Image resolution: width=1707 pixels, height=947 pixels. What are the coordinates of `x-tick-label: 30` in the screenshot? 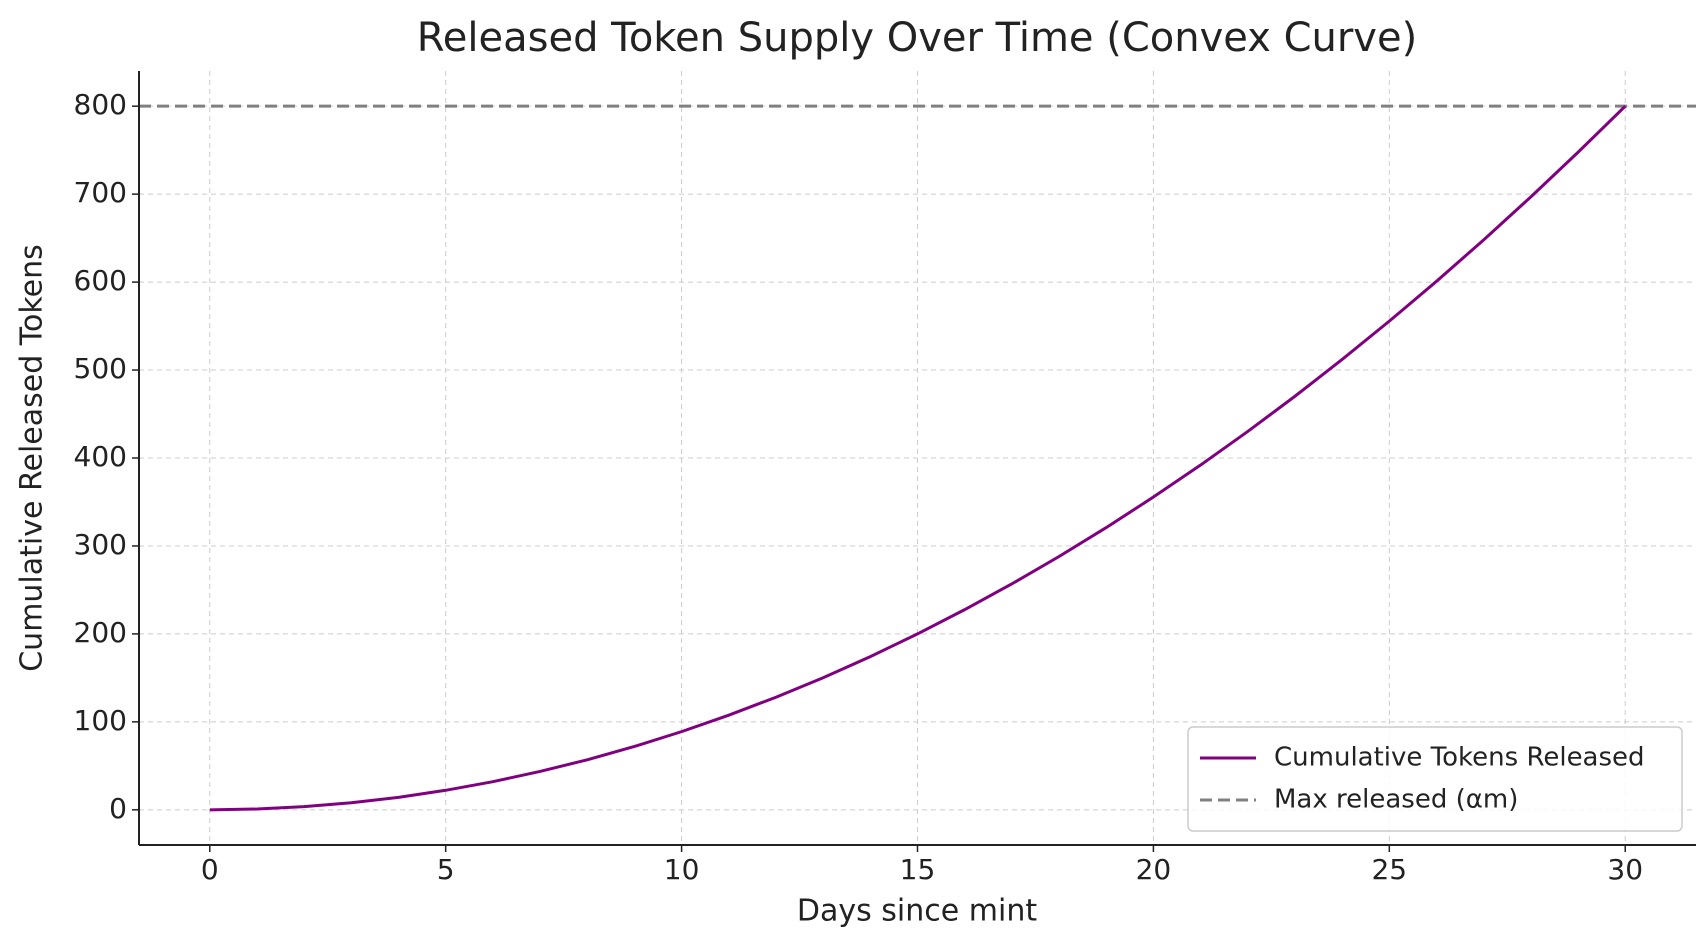 It's located at (1625, 869).